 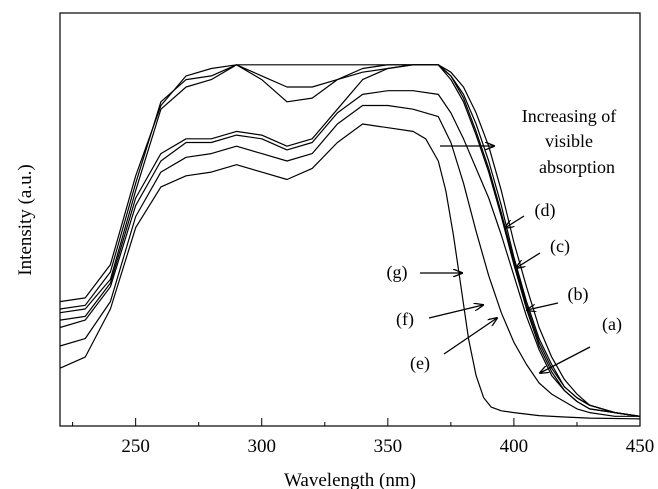 What do you see at coordinates (135, 446) in the screenshot?
I see `x-tick-label-250: 250` at bounding box center [135, 446].